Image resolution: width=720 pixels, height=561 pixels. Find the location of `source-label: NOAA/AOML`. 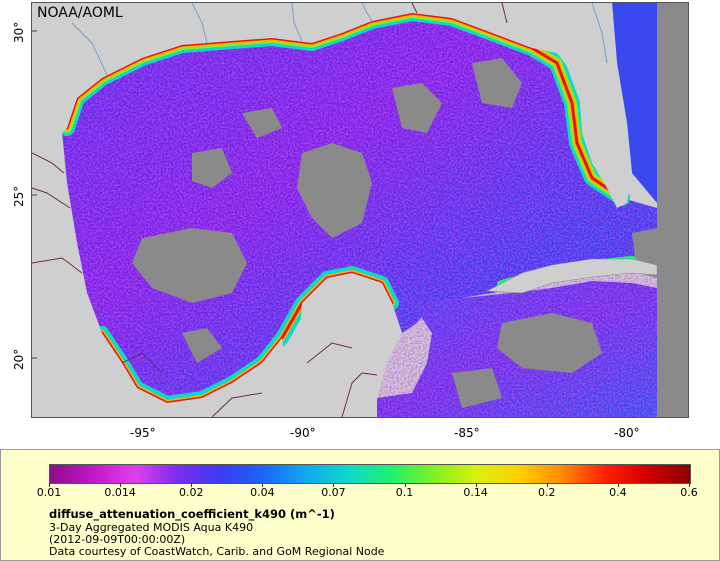

source-label: NOAA/AOML is located at coordinates (80, 13).